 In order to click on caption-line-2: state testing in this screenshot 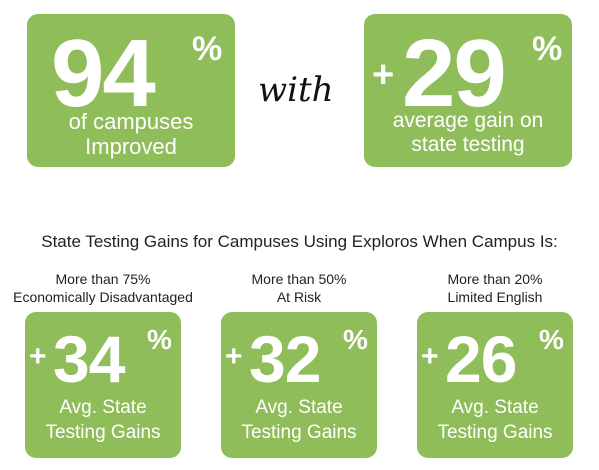, I will do `click(468, 145)`.